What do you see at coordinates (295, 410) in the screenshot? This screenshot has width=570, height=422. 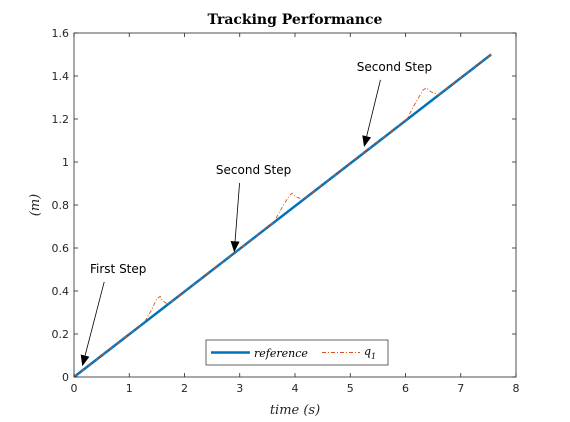 I see `x-axis-label: time (s)` at bounding box center [295, 410].